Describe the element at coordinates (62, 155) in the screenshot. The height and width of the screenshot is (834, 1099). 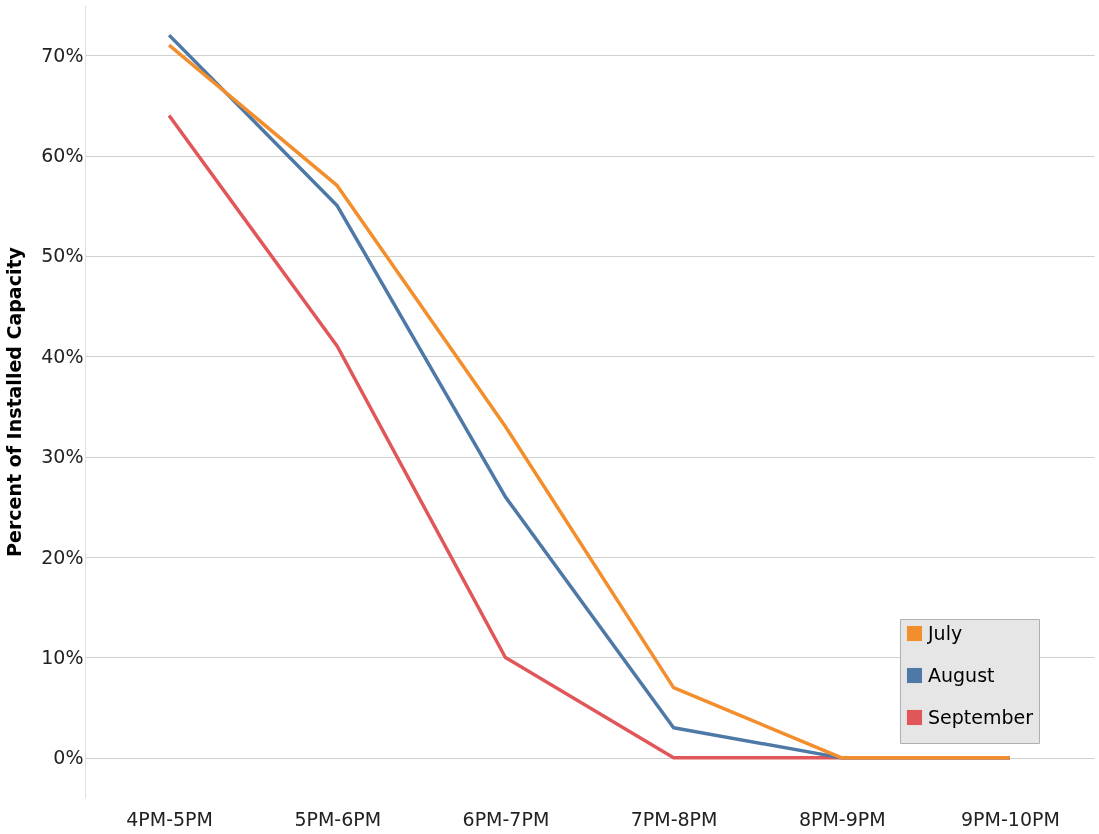
I see `y-tick-label: 60%` at that location.